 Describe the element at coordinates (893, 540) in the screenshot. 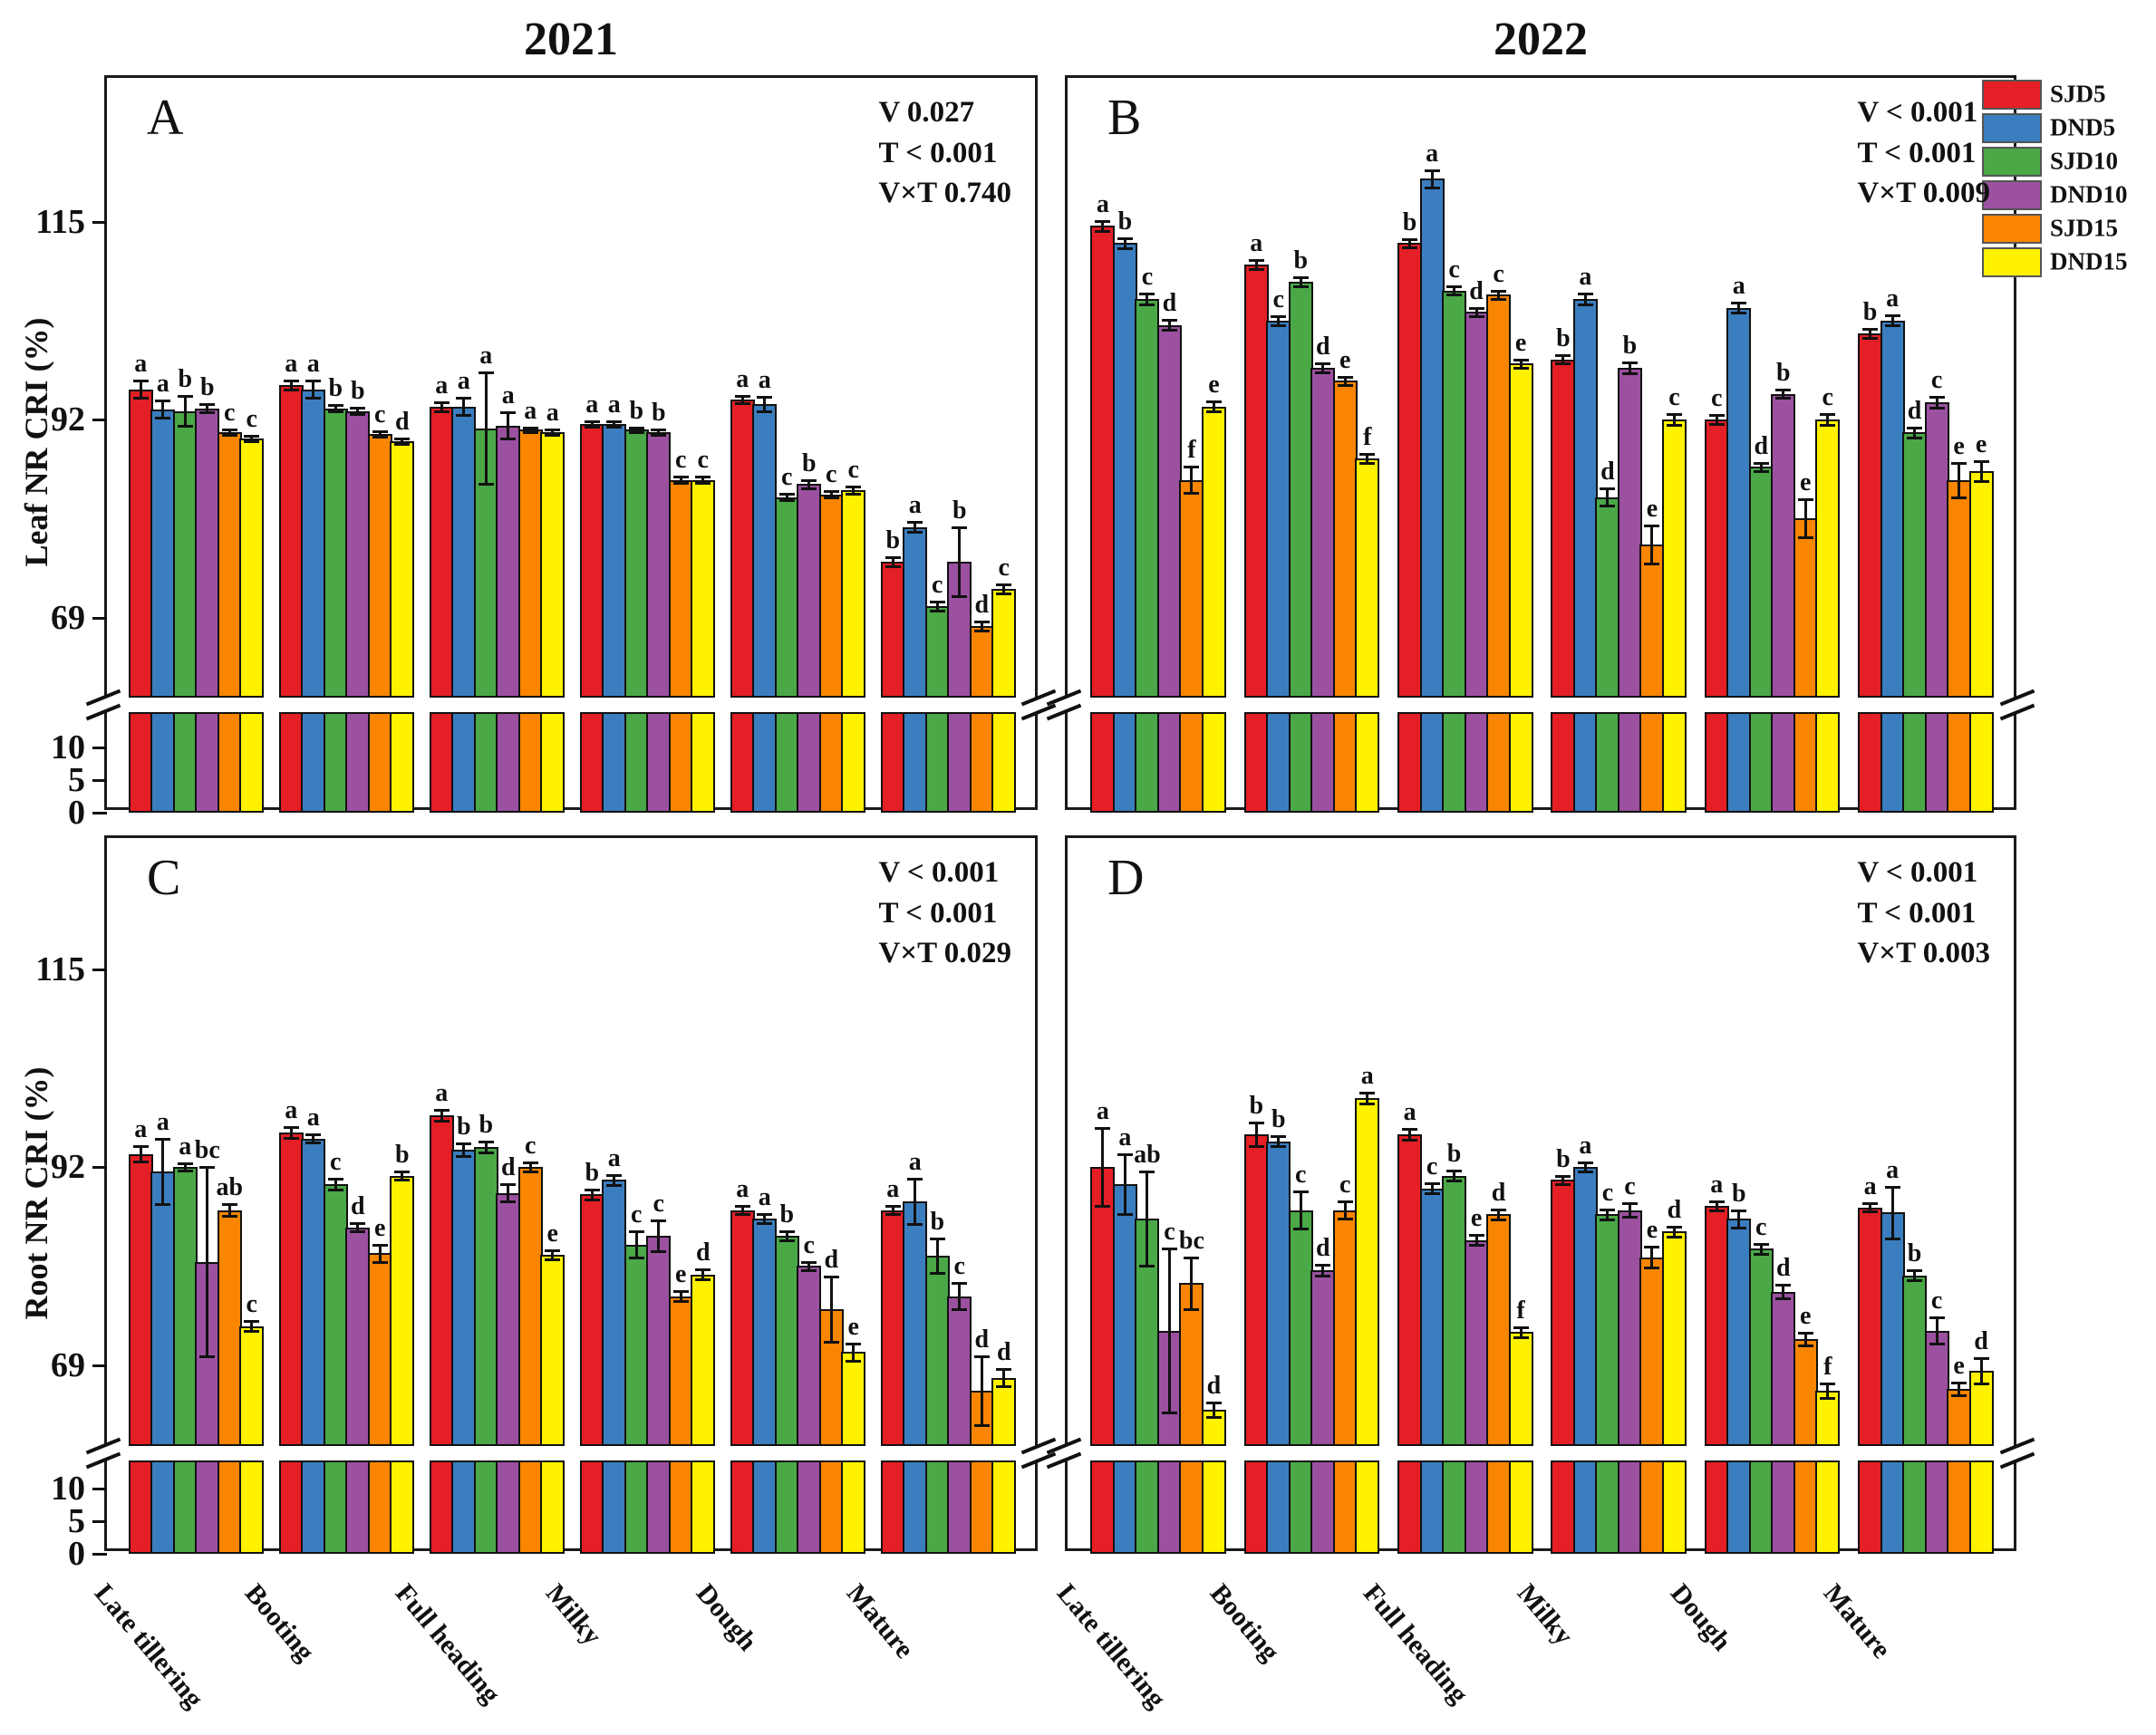

I see `significance-letter: b` at that location.